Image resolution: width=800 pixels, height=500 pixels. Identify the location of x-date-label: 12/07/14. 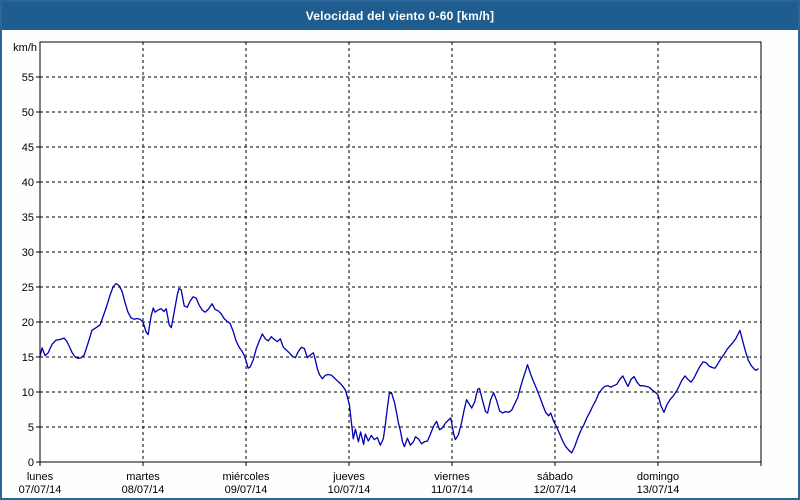
(555, 490).